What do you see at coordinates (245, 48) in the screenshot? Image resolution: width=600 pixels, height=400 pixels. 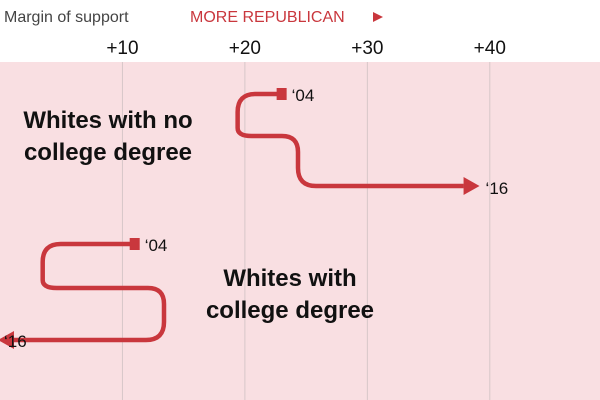 I see `x-tick-label: +20` at bounding box center [245, 48].